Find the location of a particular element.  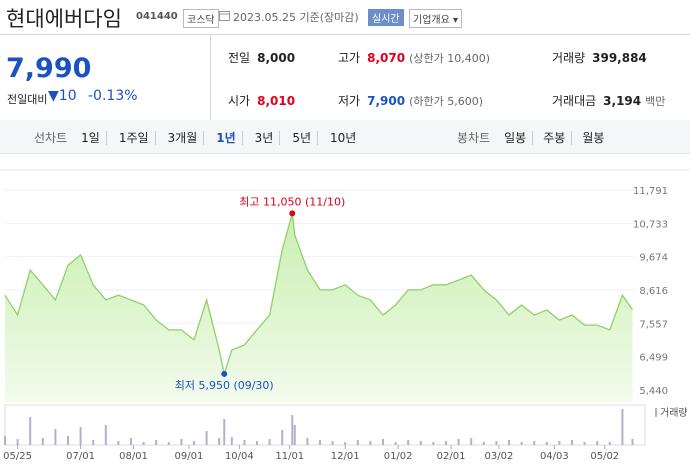

tab: 1주일 is located at coordinates (137, 138).